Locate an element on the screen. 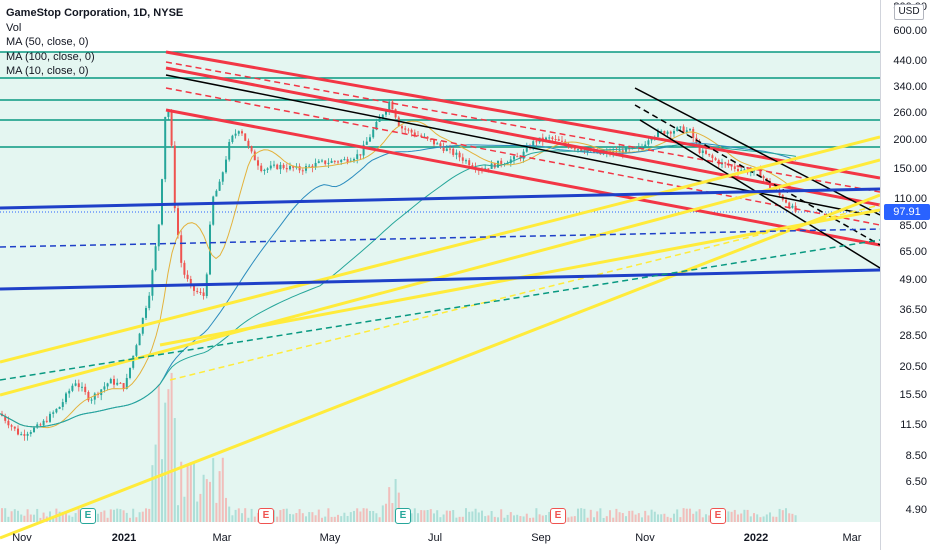 Image resolution: width=932 pixels, height=550 pixels. price-tick-label: 200.00 is located at coordinates (910, 140).